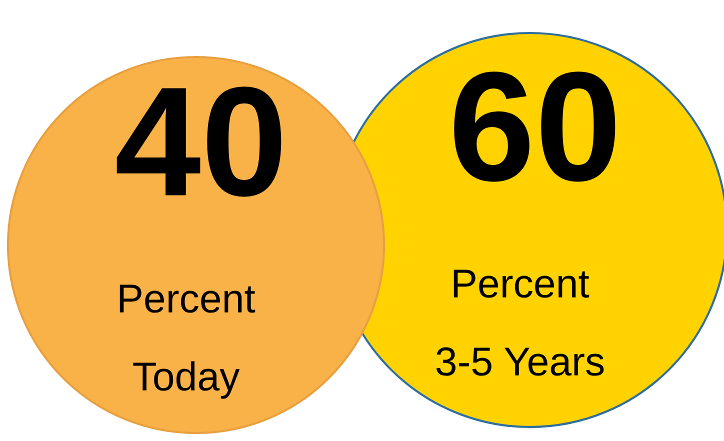  What do you see at coordinates (520, 361) in the screenshot?
I see `category-label: 3-5 Years` at bounding box center [520, 361].